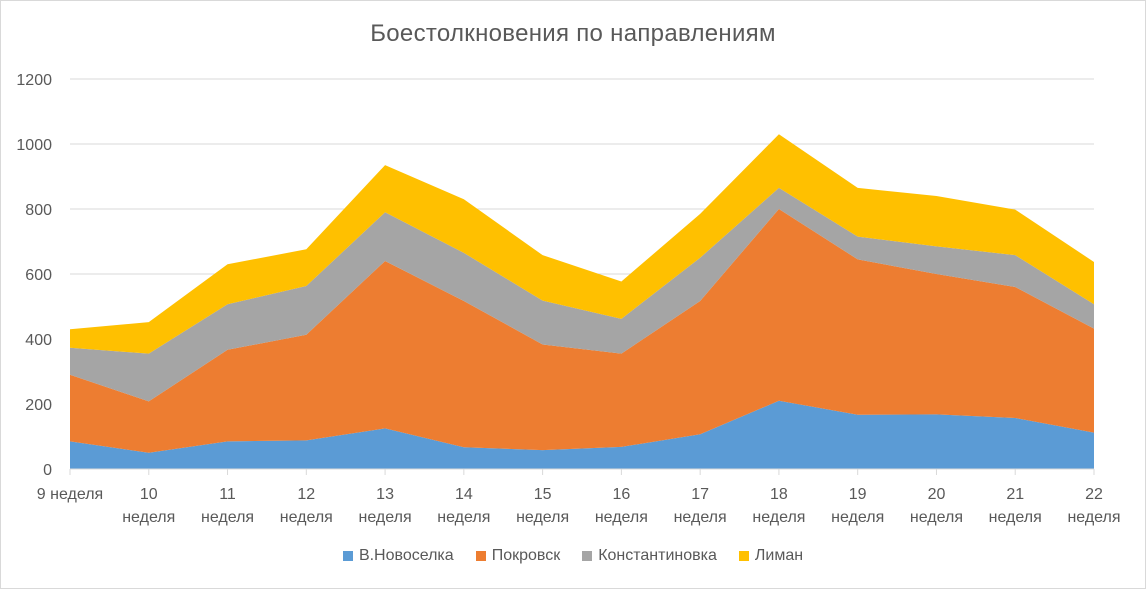  I want to click on legend-item: Константиновка, so click(649, 556).